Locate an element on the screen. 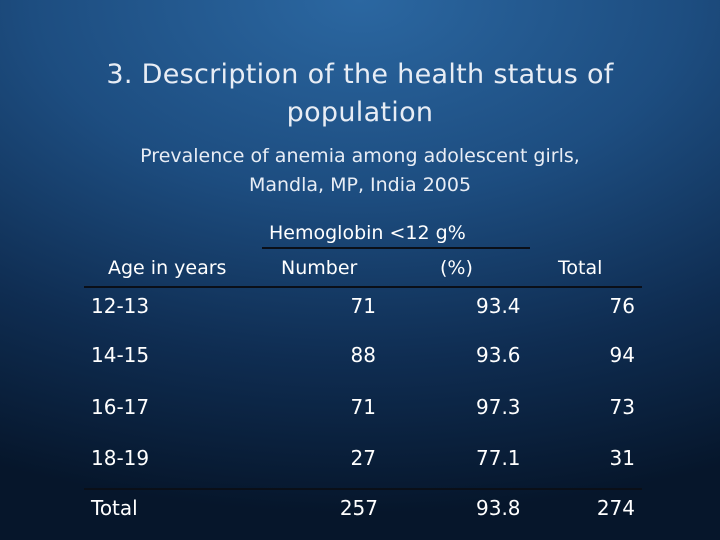 The image size is (720, 540). cell-age-total: Total is located at coordinates (114, 508).